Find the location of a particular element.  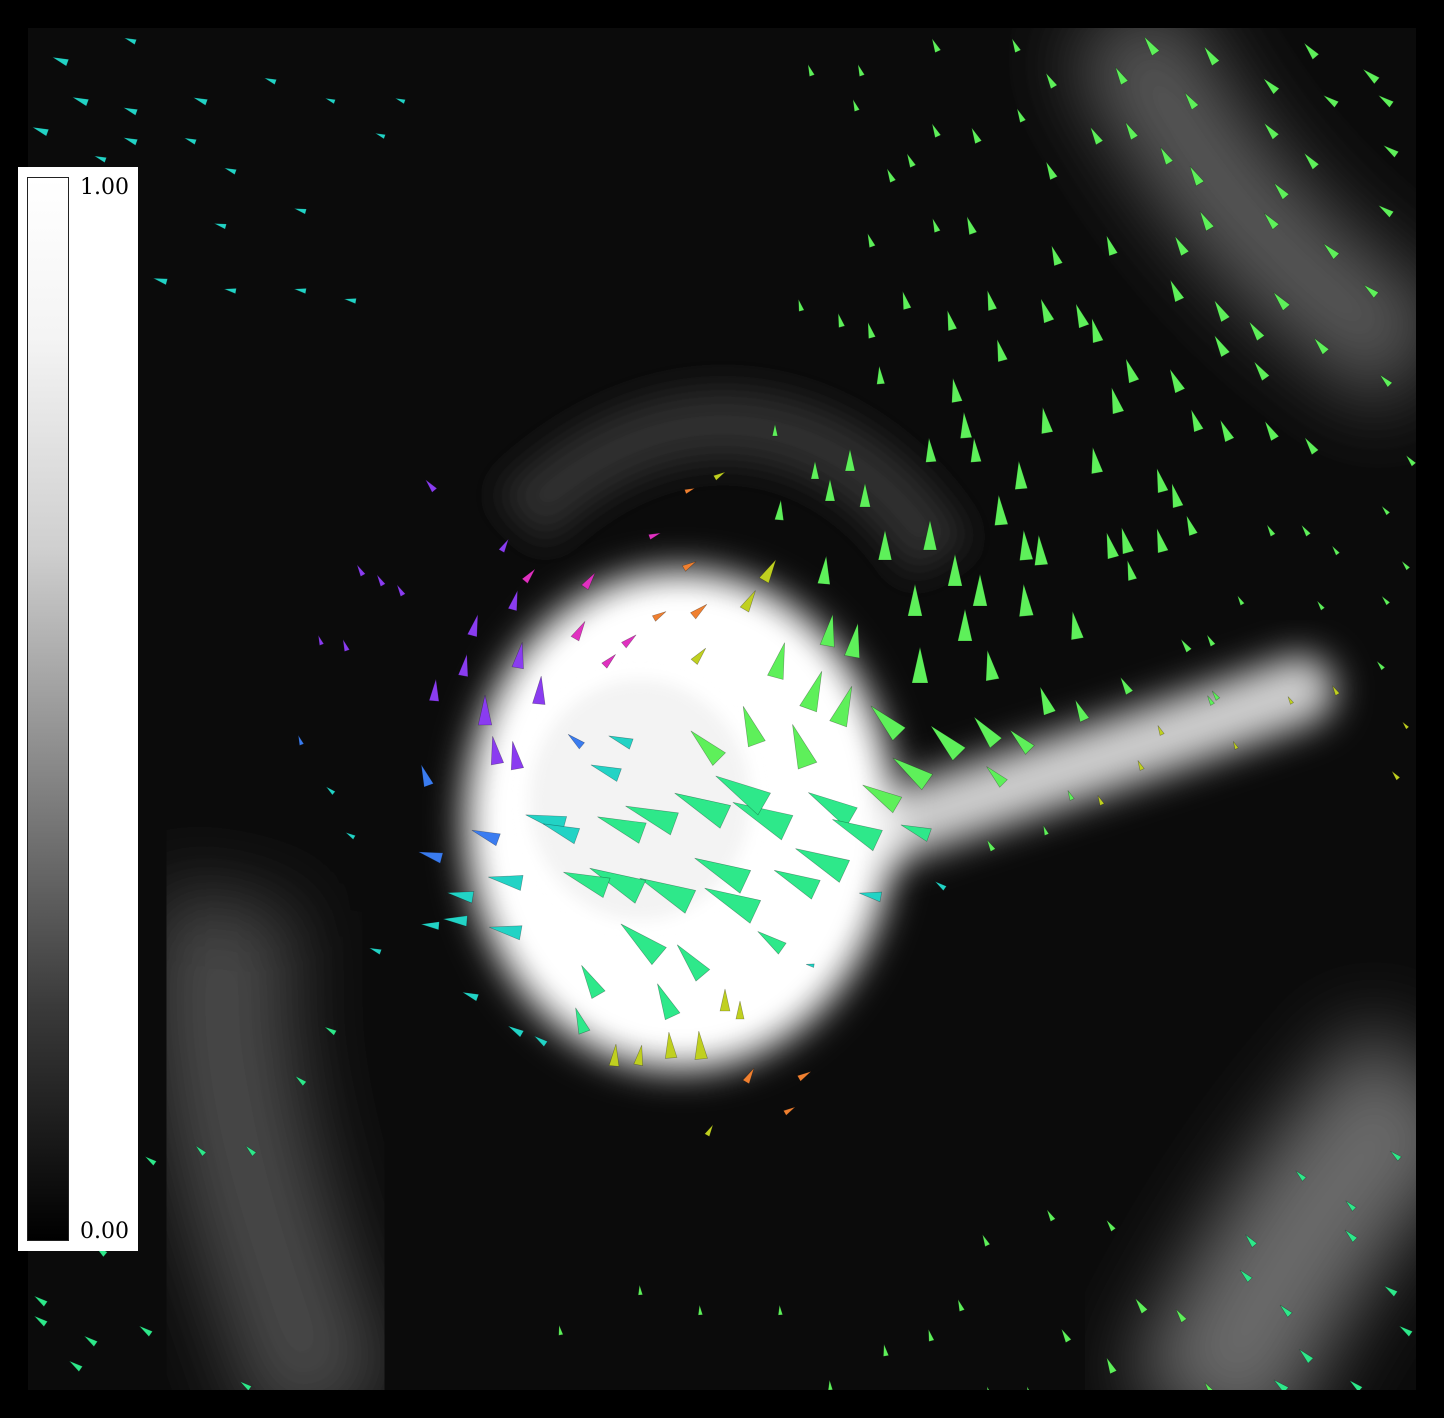

colorbar-gradient is located at coordinates (48, 709).